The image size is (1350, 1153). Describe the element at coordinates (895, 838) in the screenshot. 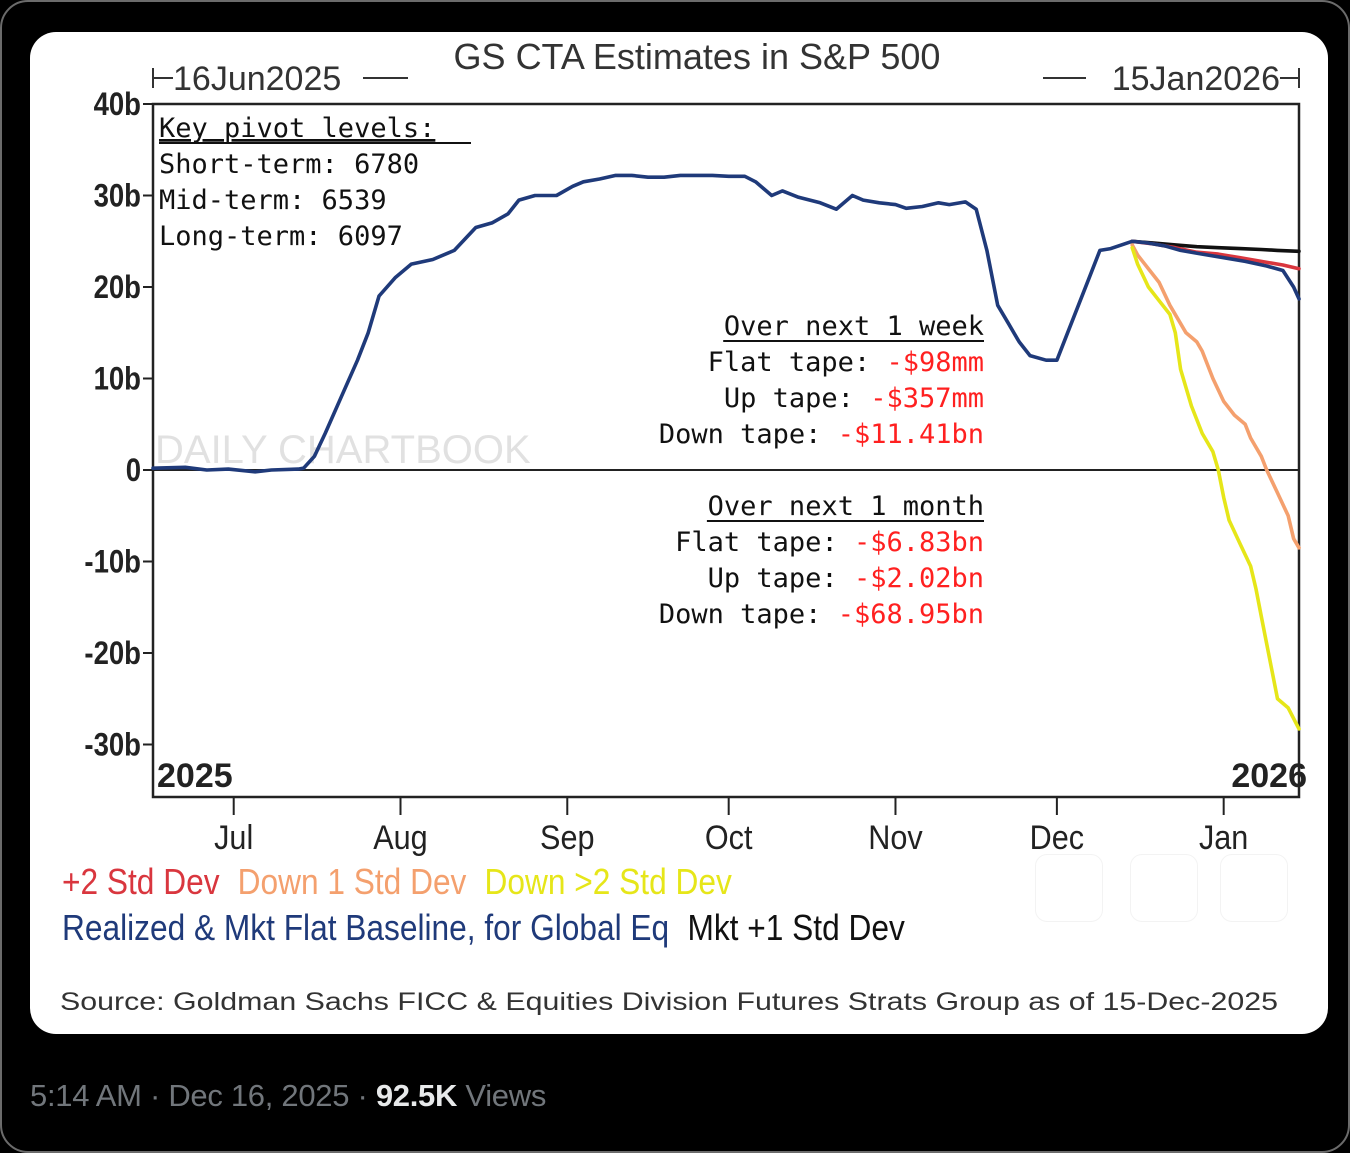

I see `x-tick-label: Nov` at that location.